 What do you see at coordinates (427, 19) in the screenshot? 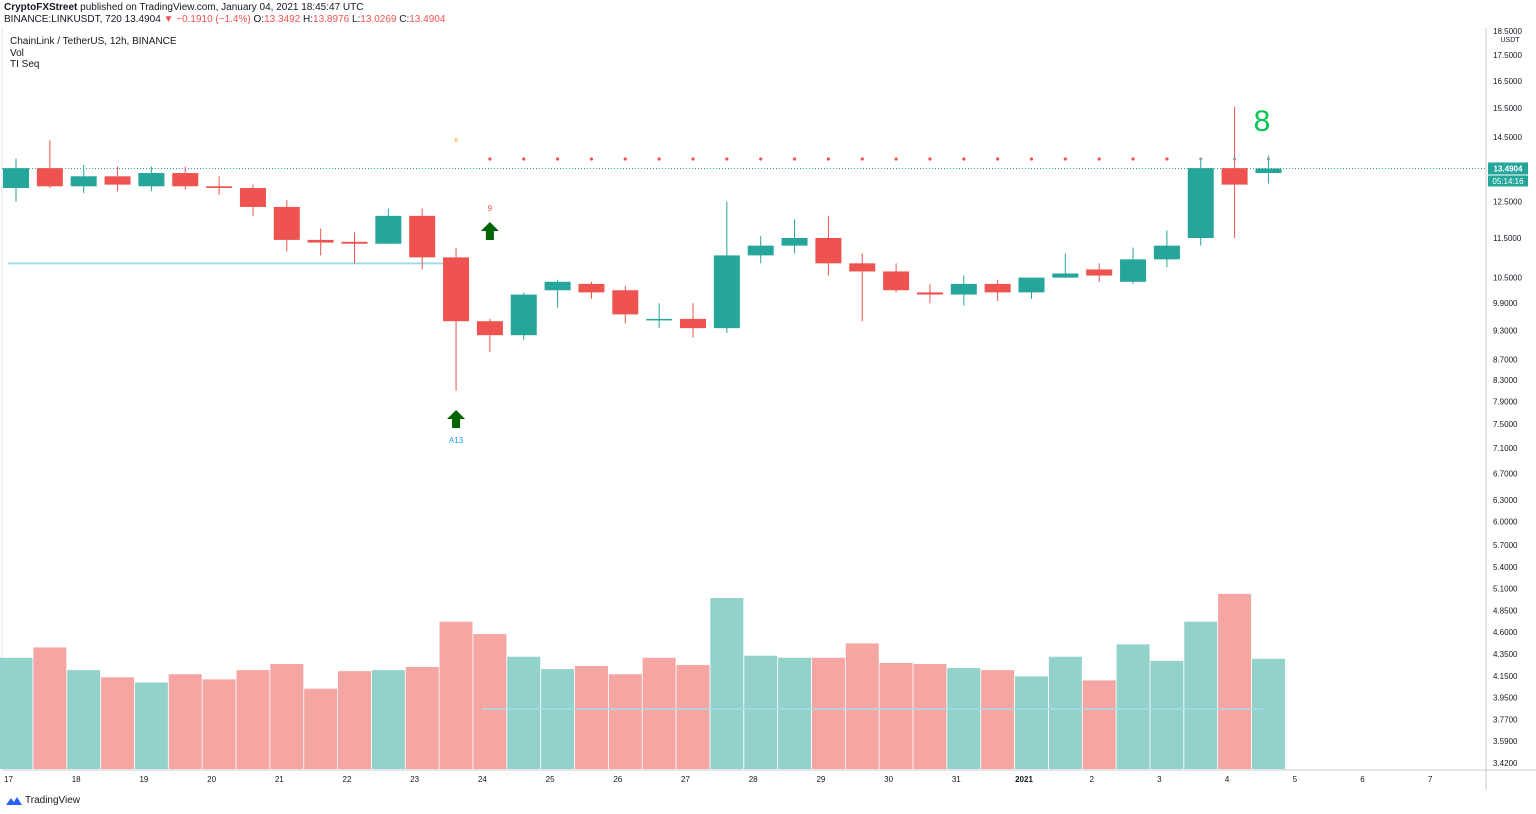
I see `close-value: 13.4904` at bounding box center [427, 19].